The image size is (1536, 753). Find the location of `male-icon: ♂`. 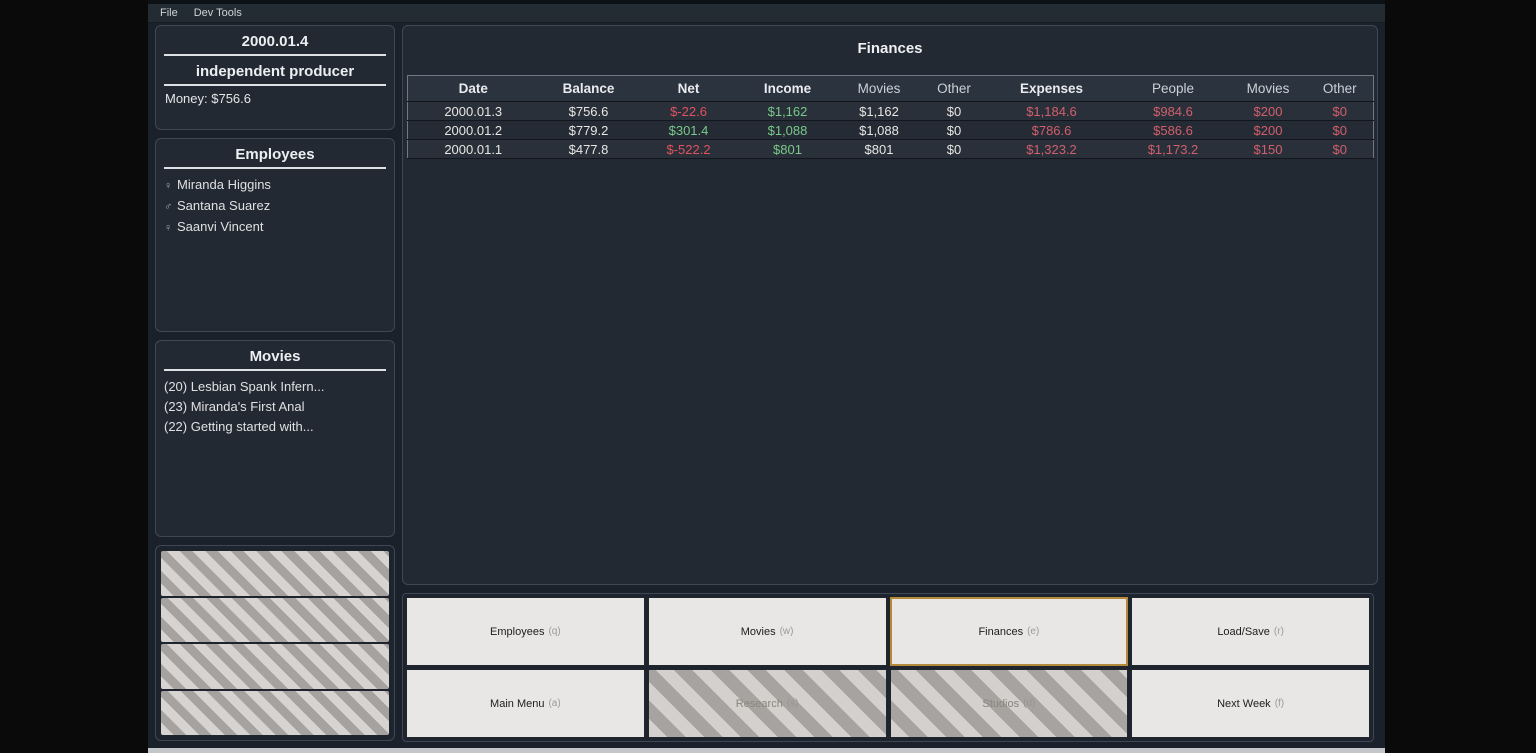

male-icon: ♂ is located at coordinates (168, 207).